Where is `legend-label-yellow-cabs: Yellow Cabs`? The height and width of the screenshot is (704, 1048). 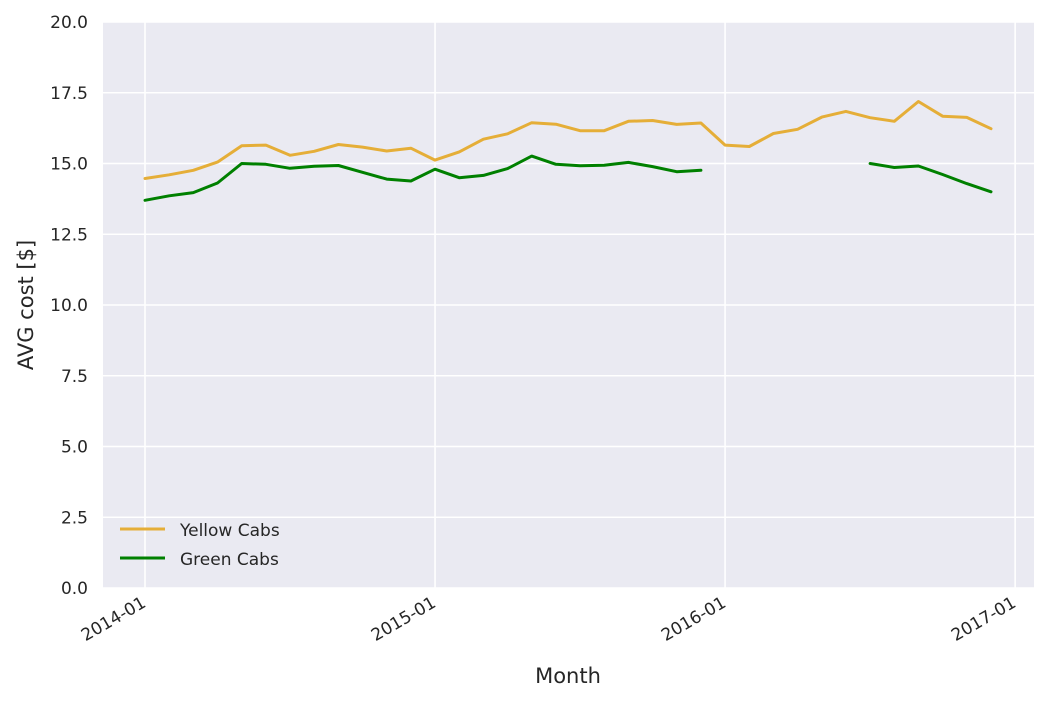 legend-label-yellow-cabs: Yellow Cabs is located at coordinates (229, 531).